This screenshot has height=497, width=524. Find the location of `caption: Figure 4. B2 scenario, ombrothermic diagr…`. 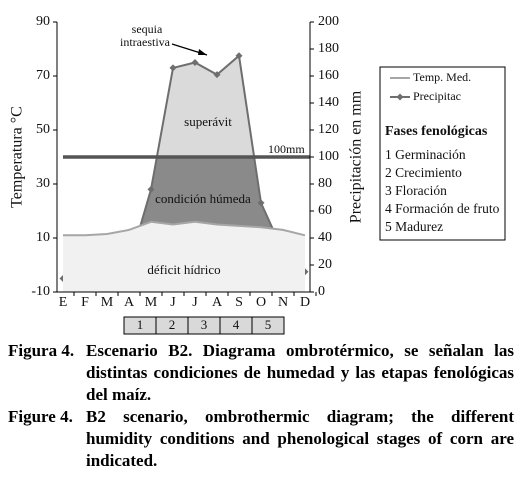

caption: Figure 4. B2 scenario, ombrothermic diagr… is located at coordinates (261, 439).